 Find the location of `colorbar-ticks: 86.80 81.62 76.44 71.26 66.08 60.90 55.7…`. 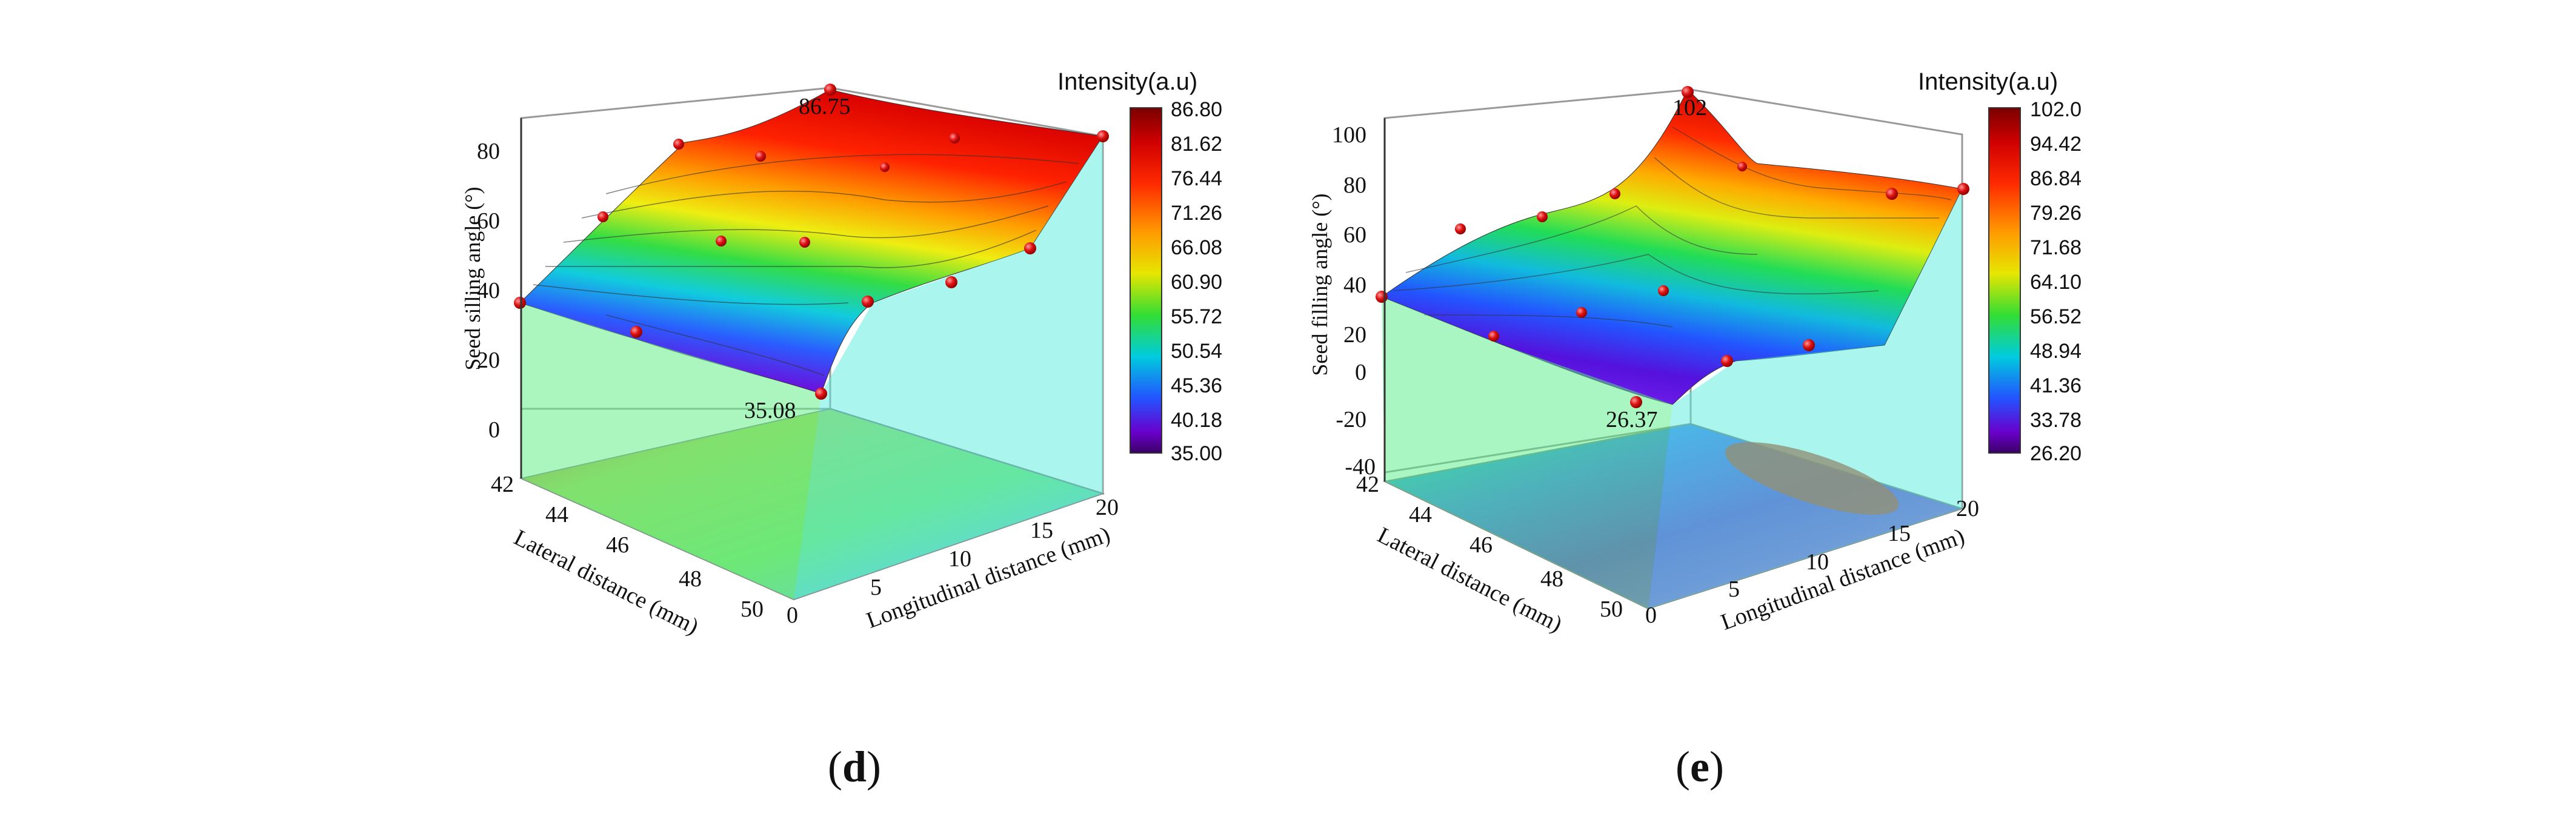

colorbar-ticks: 86.80 81.62 76.44 71.26 66.08 60.90 55.7… is located at coordinates (1196, 281).